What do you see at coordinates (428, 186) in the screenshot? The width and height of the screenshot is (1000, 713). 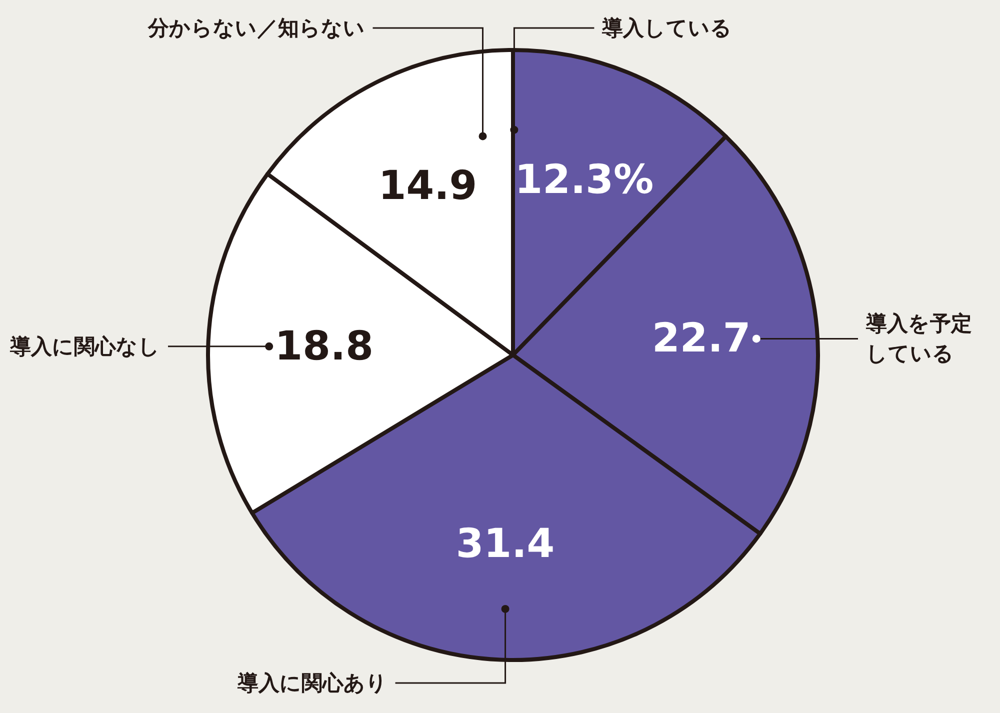 I see `data-label: 14.9` at bounding box center [428, 186].